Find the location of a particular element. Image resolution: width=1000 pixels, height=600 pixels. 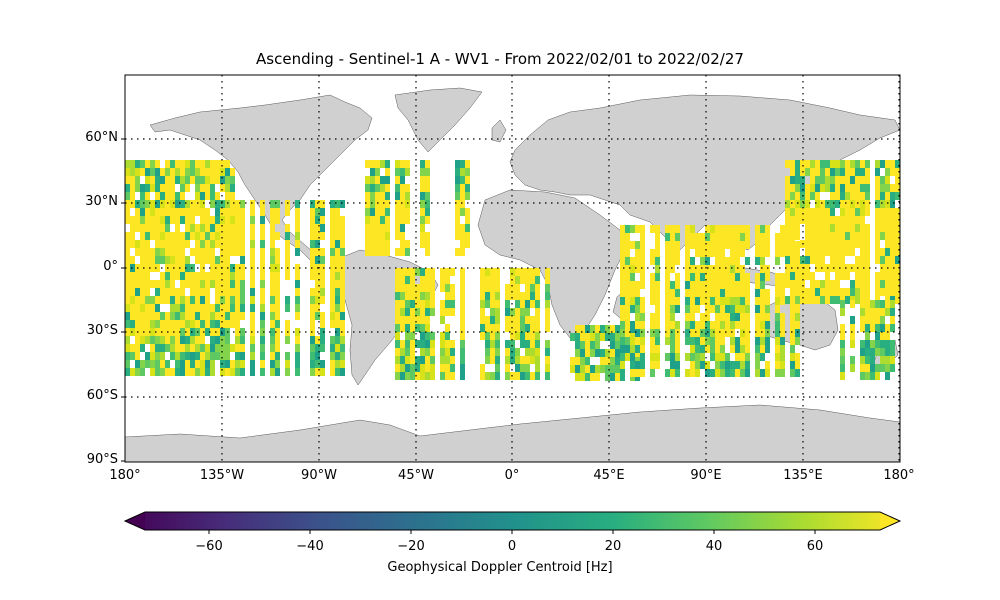

lat-label-30s: 30°S is located at coordinates (102, 330).